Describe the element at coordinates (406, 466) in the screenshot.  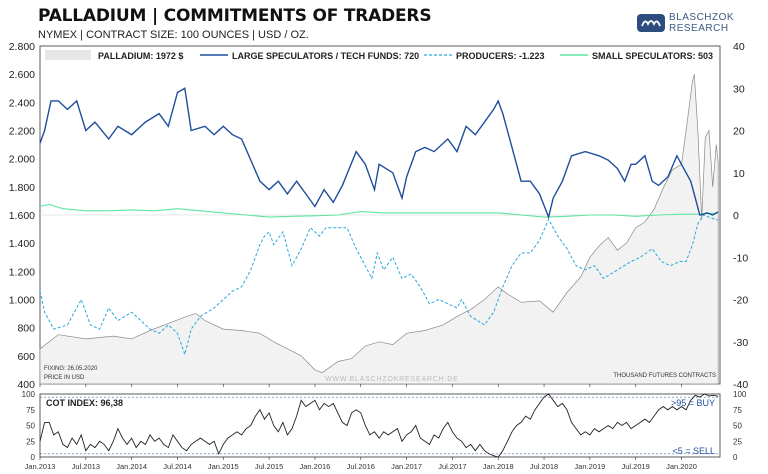
I see `x-tick-label: Jan.2017` at that location.